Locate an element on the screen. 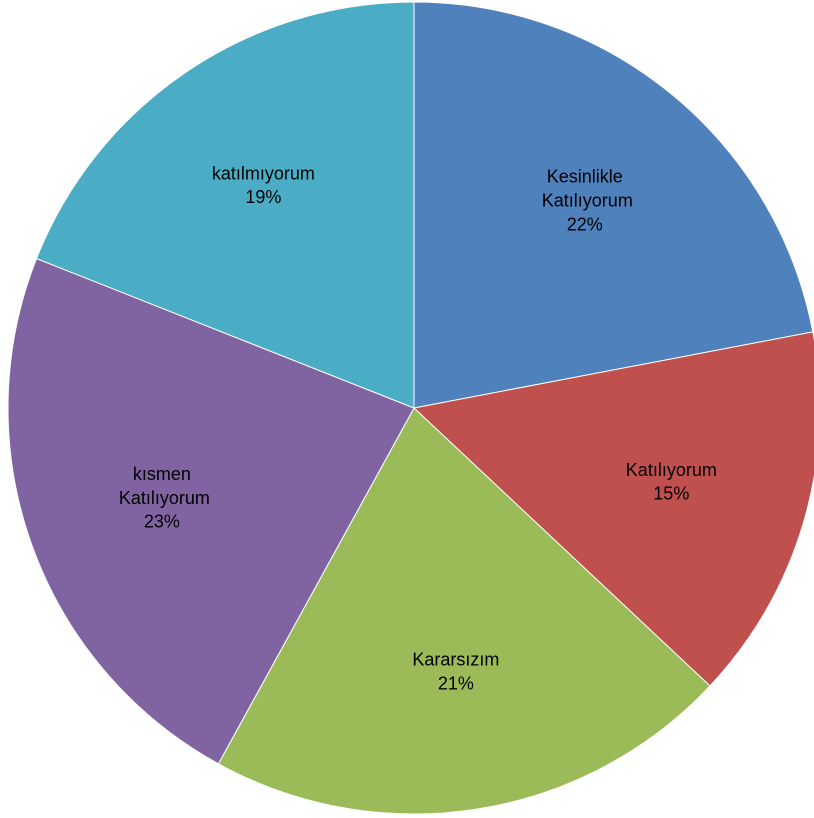  slice-value-label: 15% is located at coordinates (671, 494).